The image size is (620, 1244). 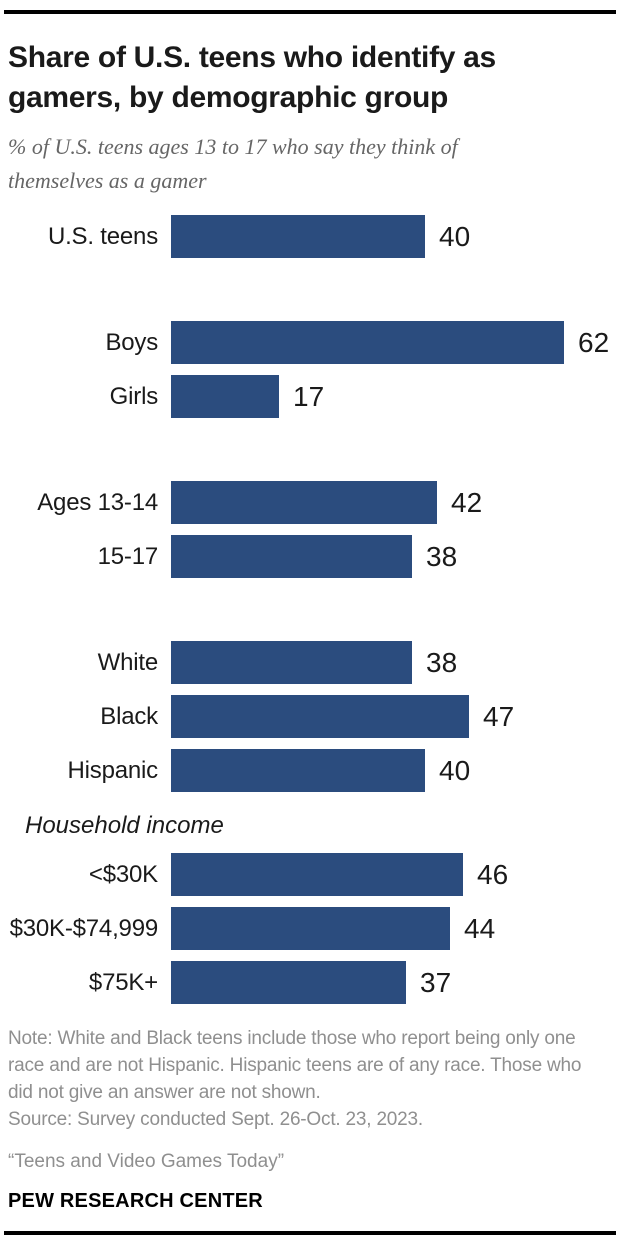 I want to click on value-label: 62, so click(x=594, y=342).